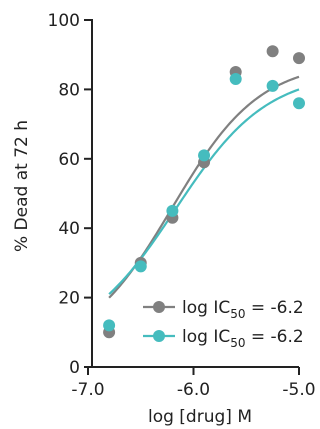 This screenshot has width=320, height=429. What do you see at coordinates (223, 324) in the screenshot?
I see `legend: log IC50 = -6.2 log IC50 = -6.2` at bounding box center [223, 324].